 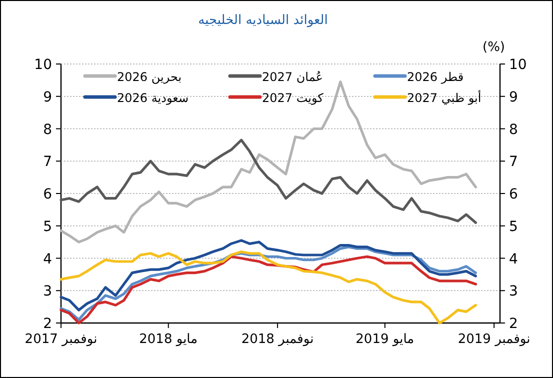 I want to click on y2-tick-label: 7, so click(x=513, y=162).